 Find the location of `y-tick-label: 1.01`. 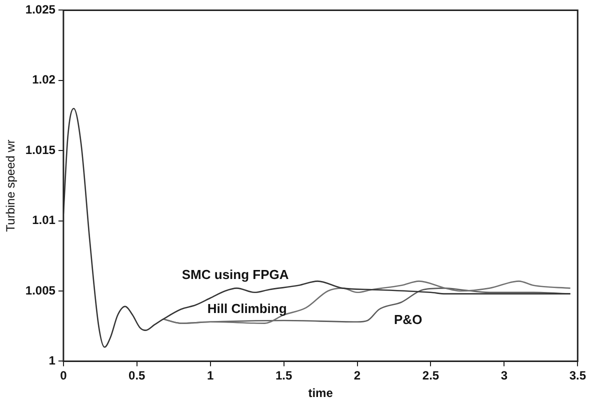

y-tick-label: 1.01 is located at coordinates (44, 220).